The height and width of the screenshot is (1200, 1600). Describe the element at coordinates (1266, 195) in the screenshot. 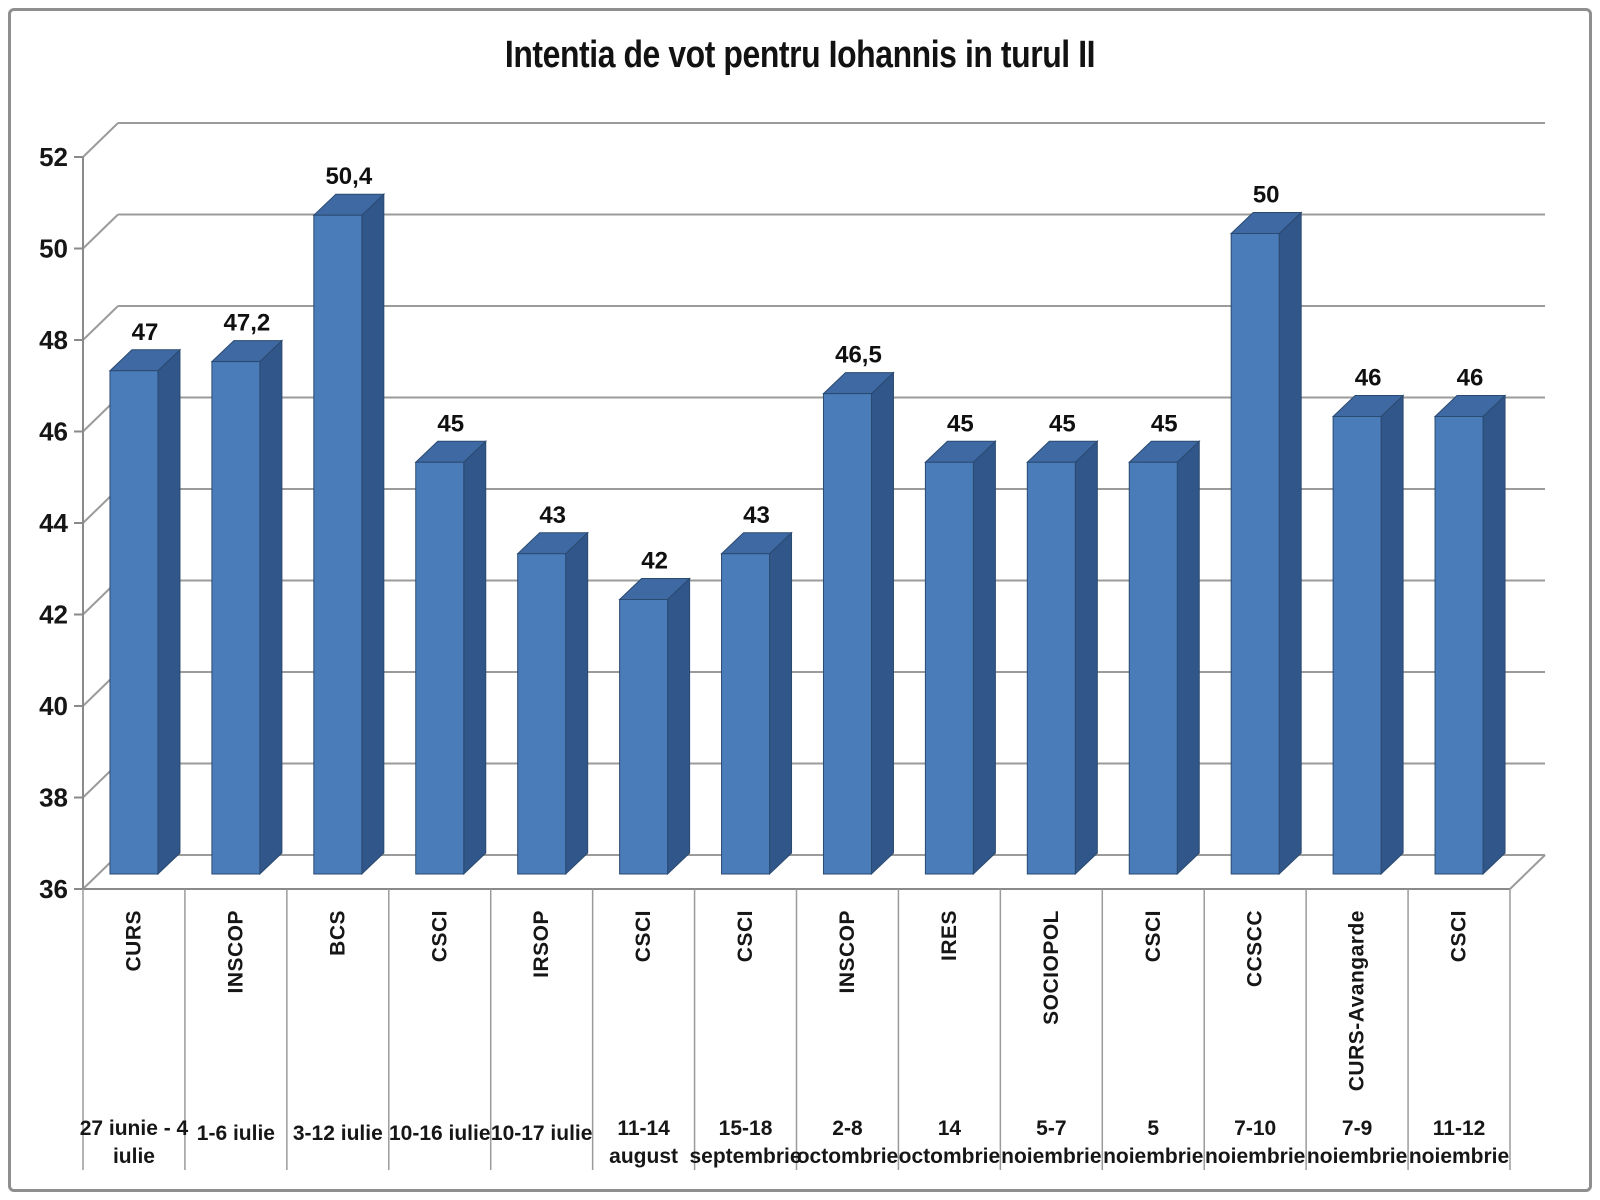

I see `bar-value-label: 50` at that location.